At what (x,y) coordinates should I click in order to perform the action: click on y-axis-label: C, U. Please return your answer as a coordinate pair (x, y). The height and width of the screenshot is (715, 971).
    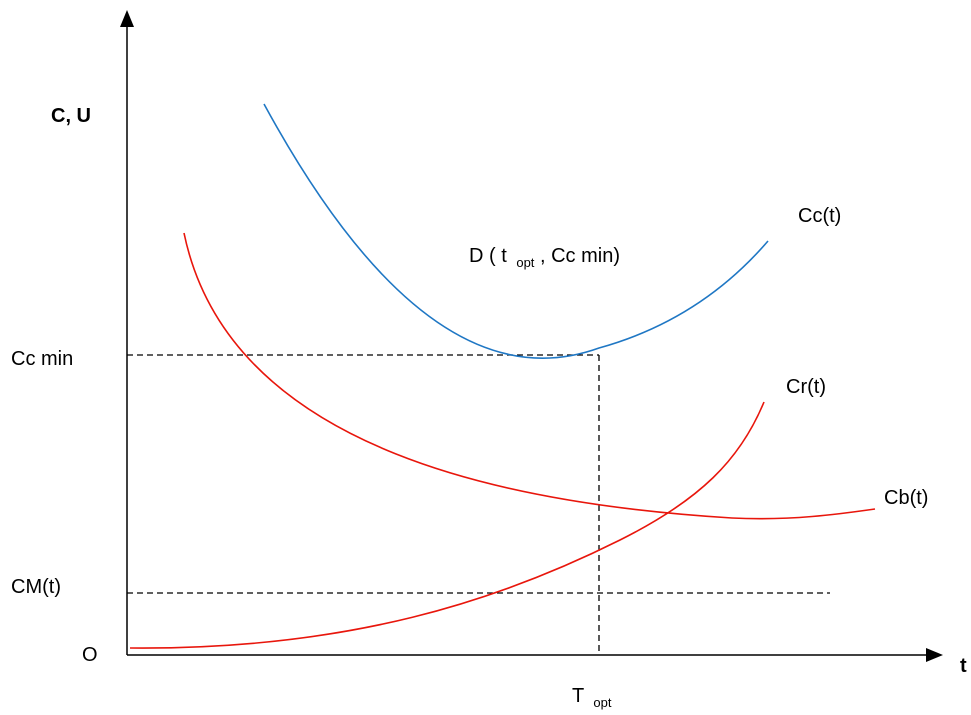
    Looking at the image, I should click on (71, 116).